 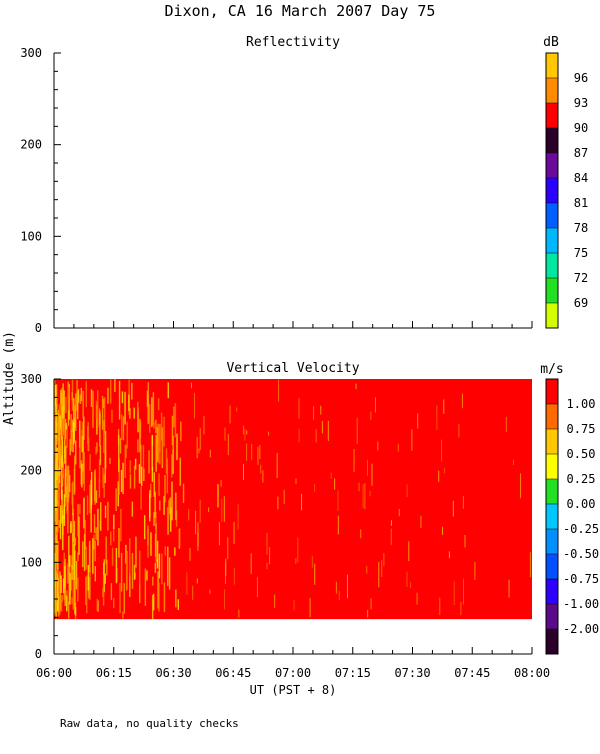 I want to click on y-tick-label: 0, so click(x=38, y=328).